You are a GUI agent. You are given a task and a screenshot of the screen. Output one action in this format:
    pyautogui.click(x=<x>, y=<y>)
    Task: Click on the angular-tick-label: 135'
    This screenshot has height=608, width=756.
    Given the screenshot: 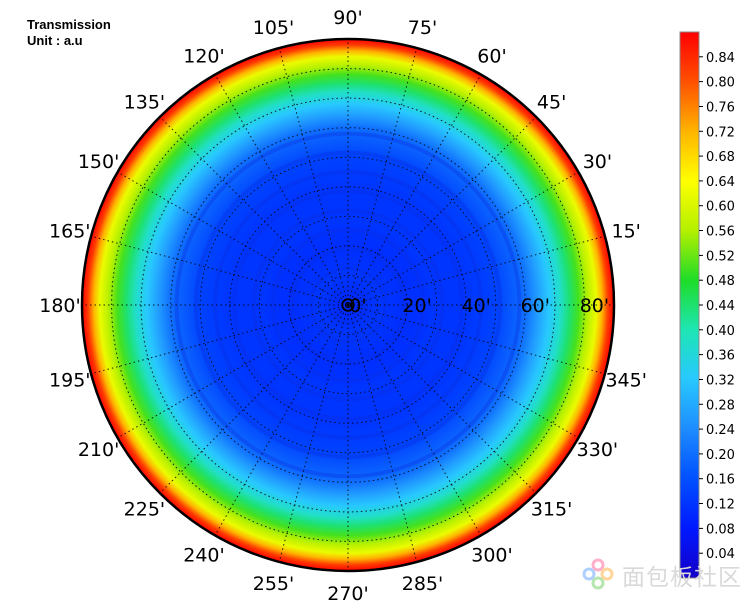 What is the action you would take?
    pyautogui.click(x=145, y=102)
    